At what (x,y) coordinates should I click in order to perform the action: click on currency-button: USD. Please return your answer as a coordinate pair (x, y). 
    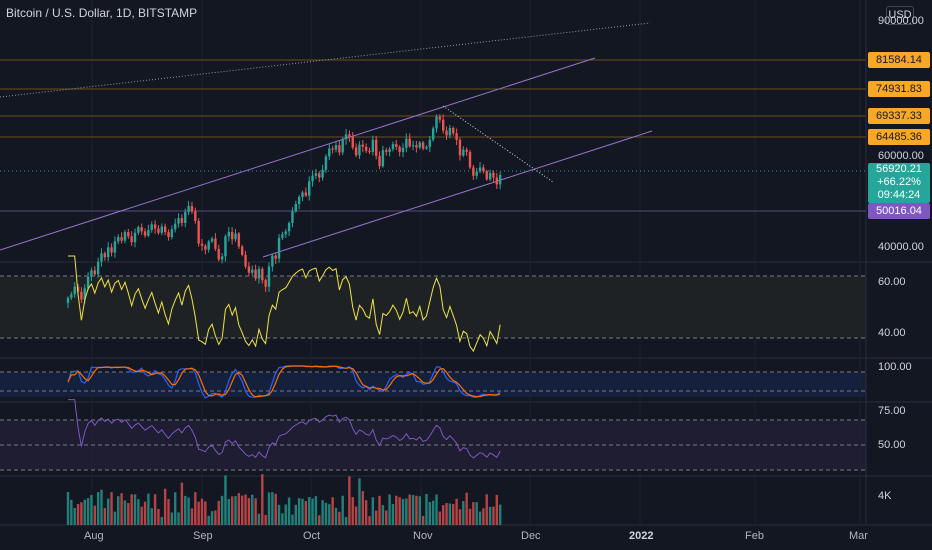
    Looking at the image, I should click on (900, 15).